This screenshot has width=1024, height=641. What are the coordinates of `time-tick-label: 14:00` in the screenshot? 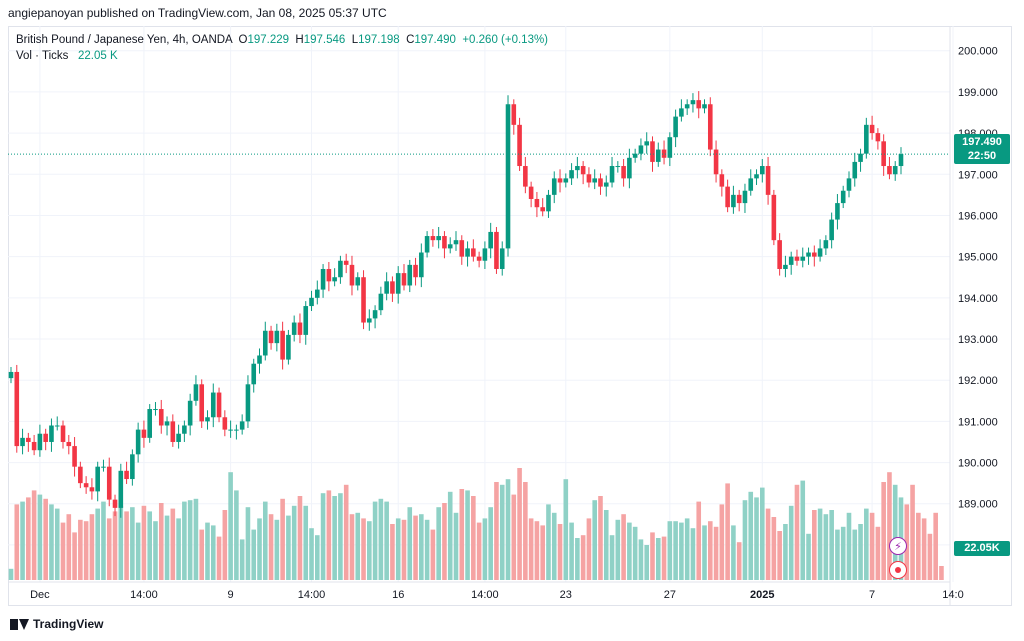 It's located at (485, 595).